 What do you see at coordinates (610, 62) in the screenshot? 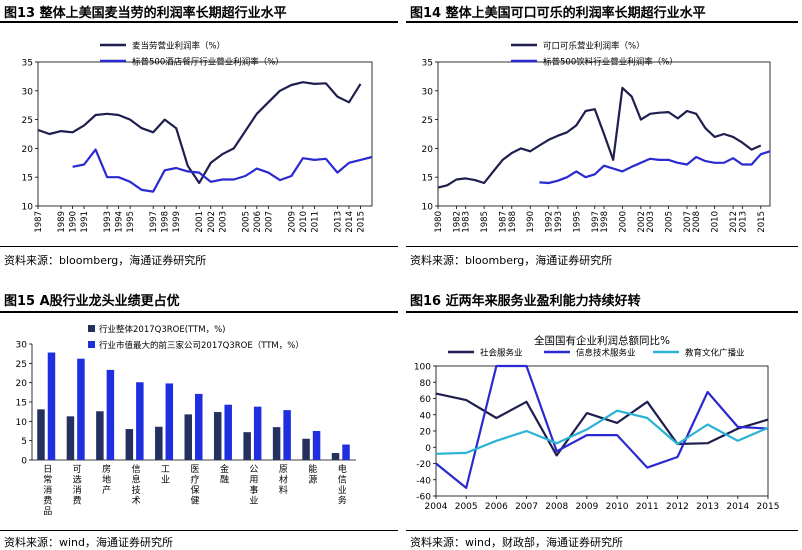
I see `legend-label: 标普500饮料行业营业利润率（%）` at bounding box center [610, 62].